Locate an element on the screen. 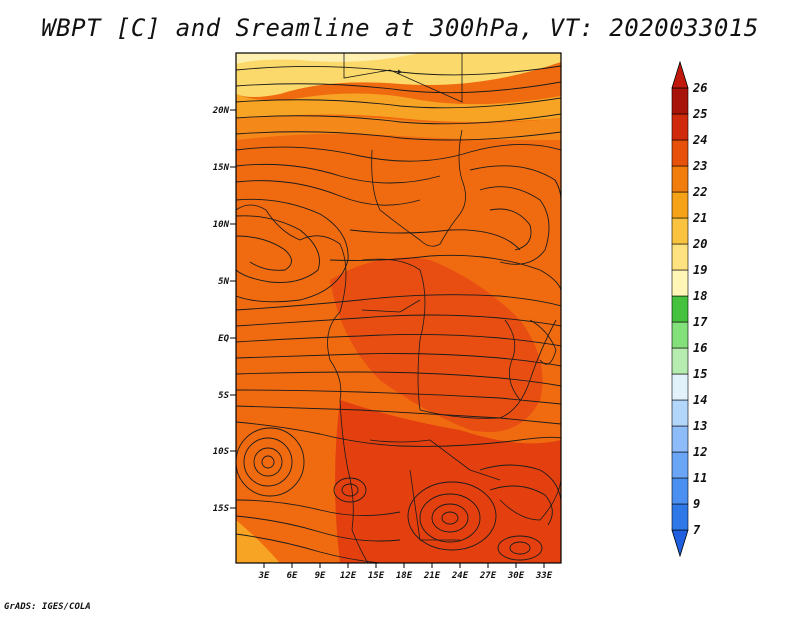 The image size is (800, 618). lon-label: 30E is located at coordinates (516, 576).